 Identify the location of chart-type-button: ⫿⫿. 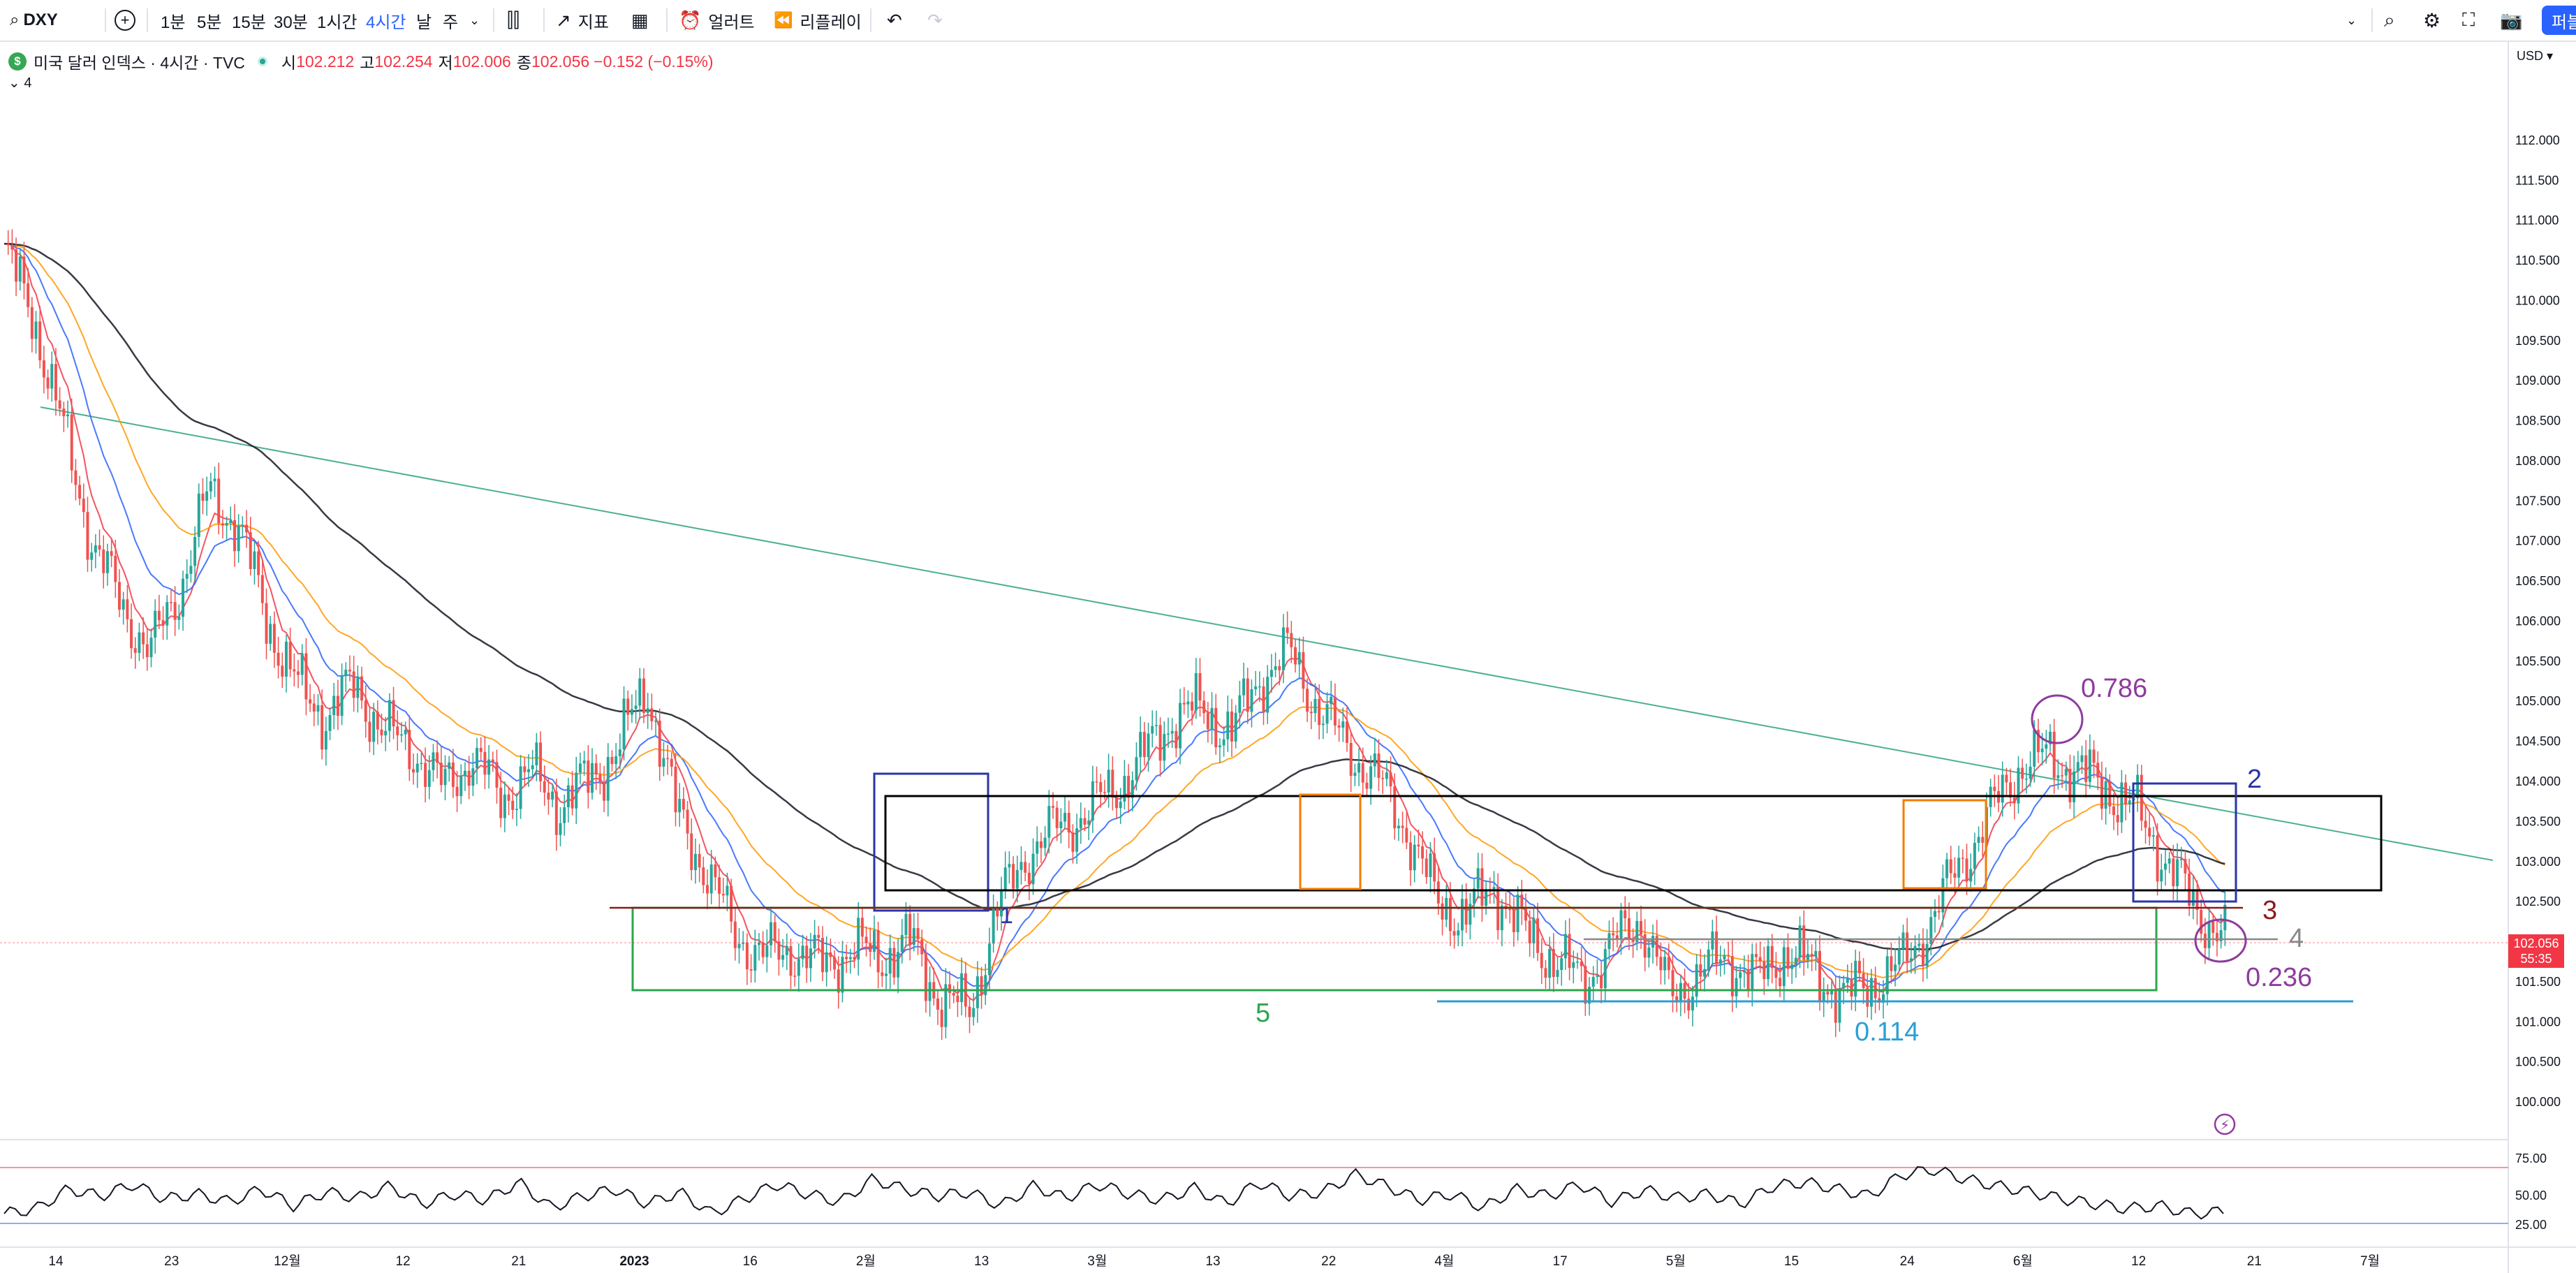
(513, 20).